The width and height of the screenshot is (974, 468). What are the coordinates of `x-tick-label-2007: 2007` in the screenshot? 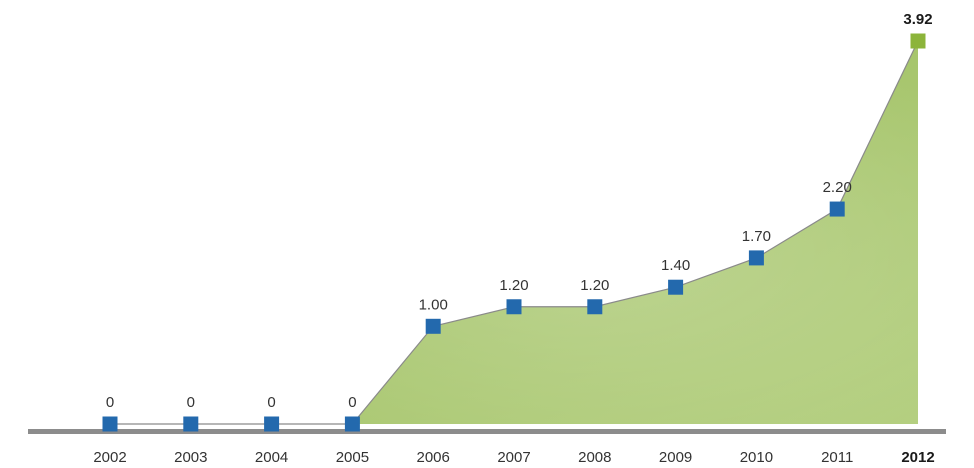 It's located at (513, 457).